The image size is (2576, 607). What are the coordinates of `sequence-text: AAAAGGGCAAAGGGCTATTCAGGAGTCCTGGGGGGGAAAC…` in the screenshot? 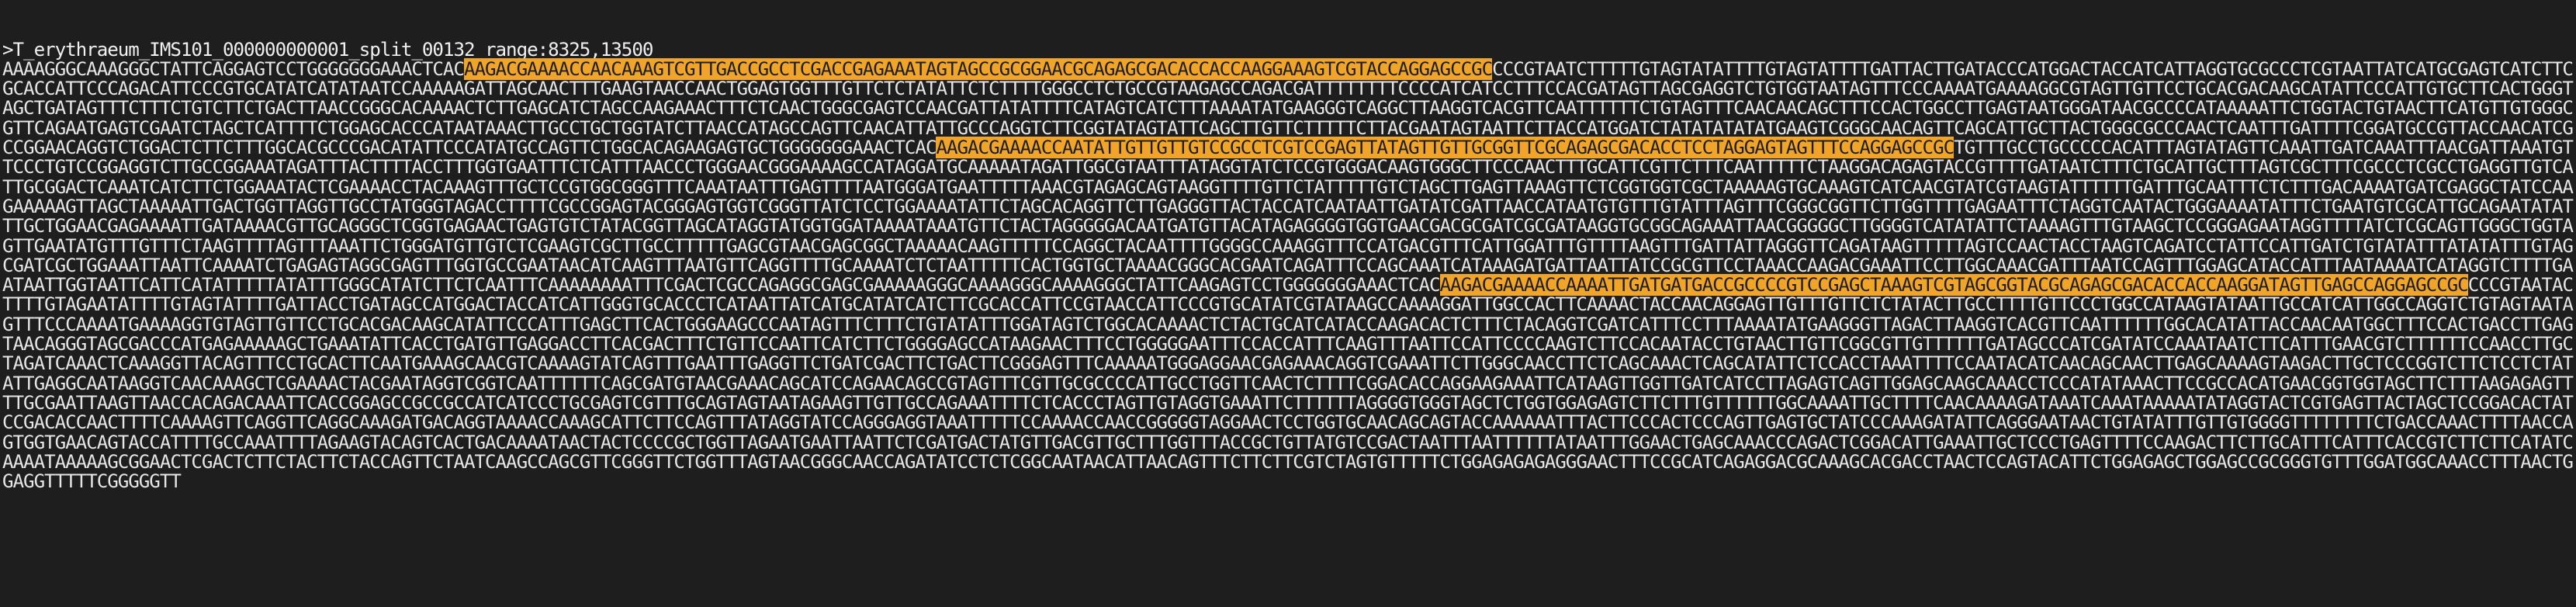 It's located at (233, 68).